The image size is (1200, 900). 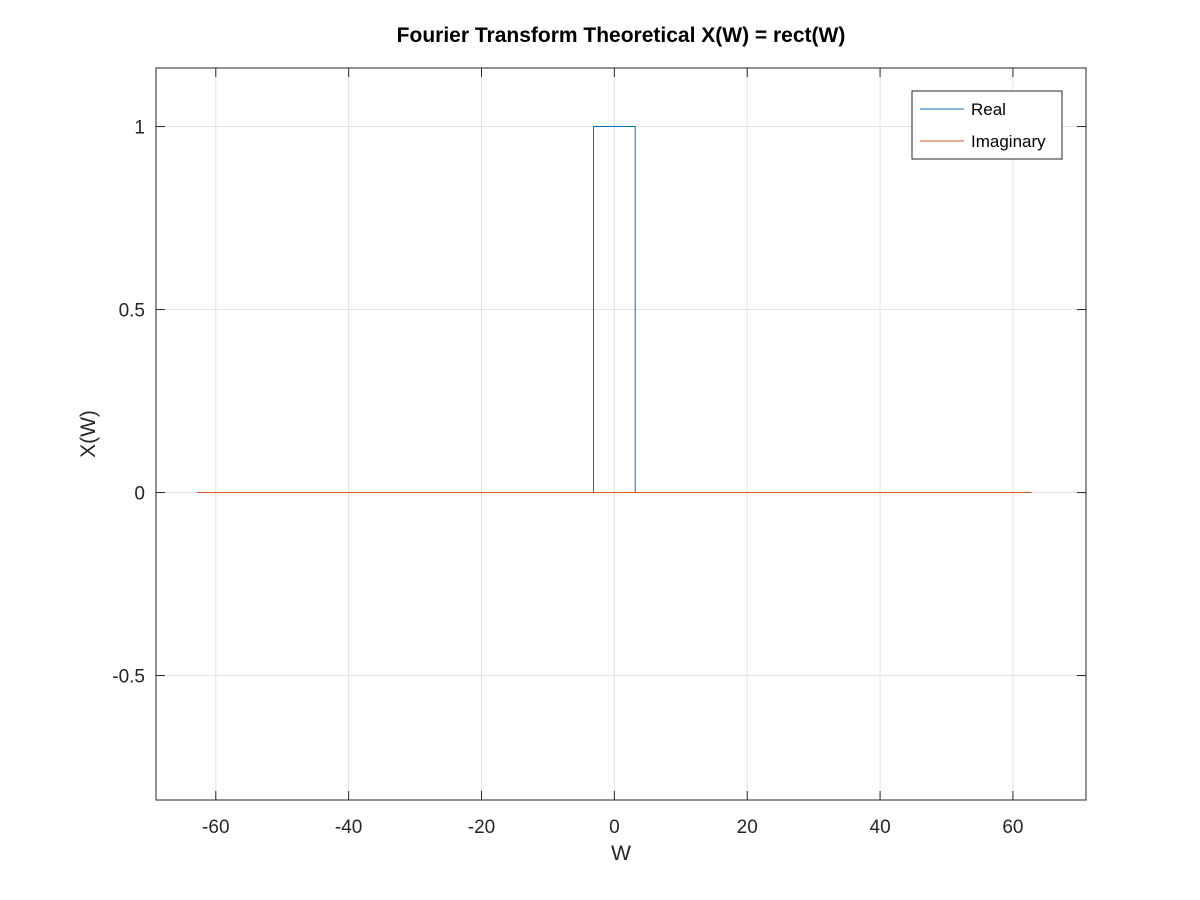 I want to click on legend-label: Imaginary, so click(x=1008, y=141).